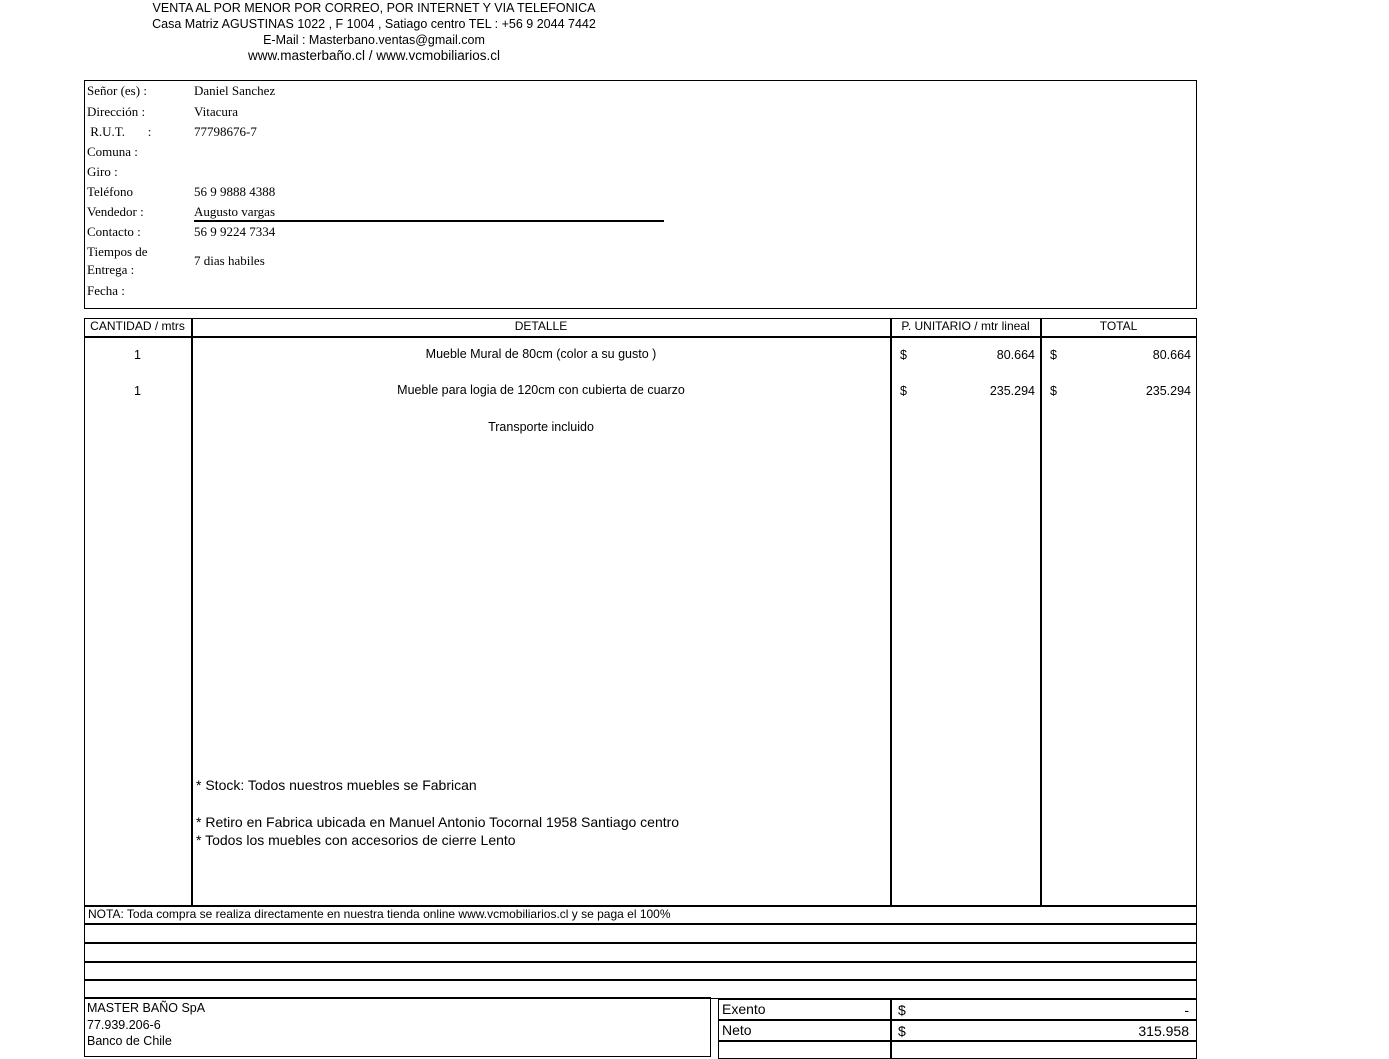 Image resolution: width=1389 pixels, height=1059 pixels. I want to click on exento-label: Exento, so click(744, 1009).